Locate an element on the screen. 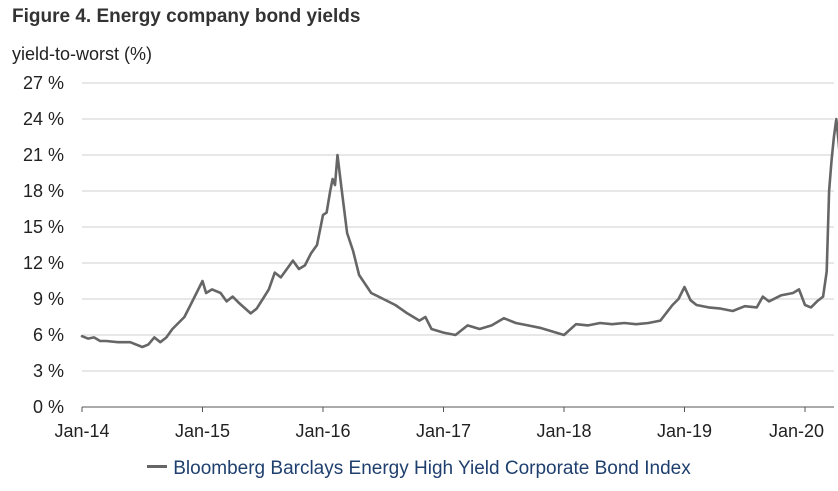 The width and height of the screenshot is (838, 491). x-tick-label: Jan-15 is located at coordinates (202, 431).